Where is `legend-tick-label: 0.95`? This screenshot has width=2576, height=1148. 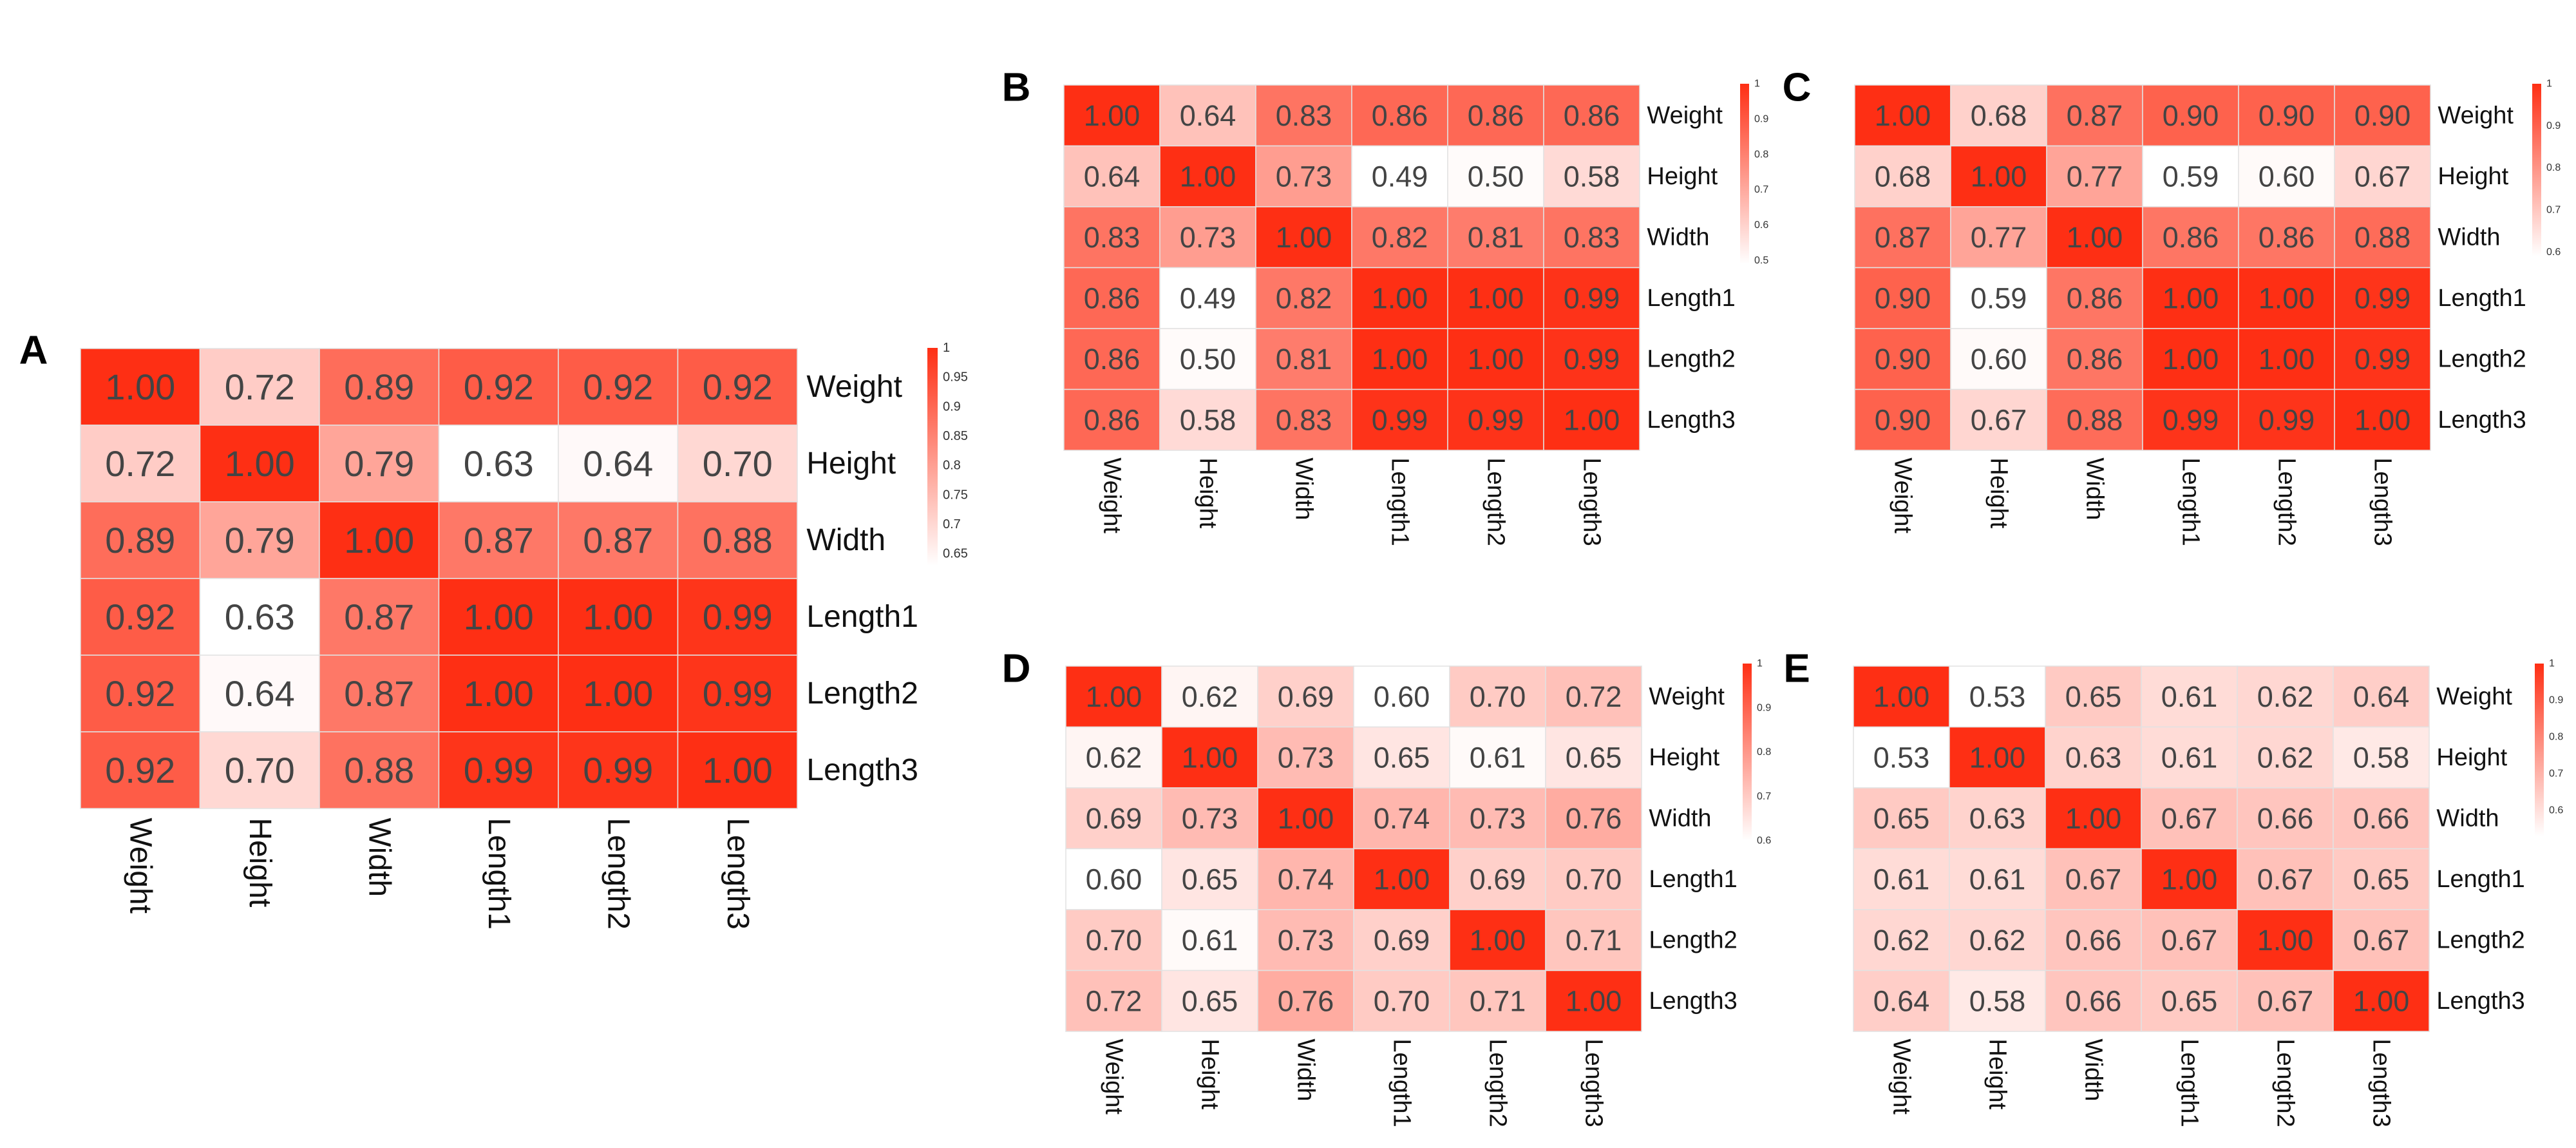 legend-tick-label: 0.95 is located at coordinates (955, 377).